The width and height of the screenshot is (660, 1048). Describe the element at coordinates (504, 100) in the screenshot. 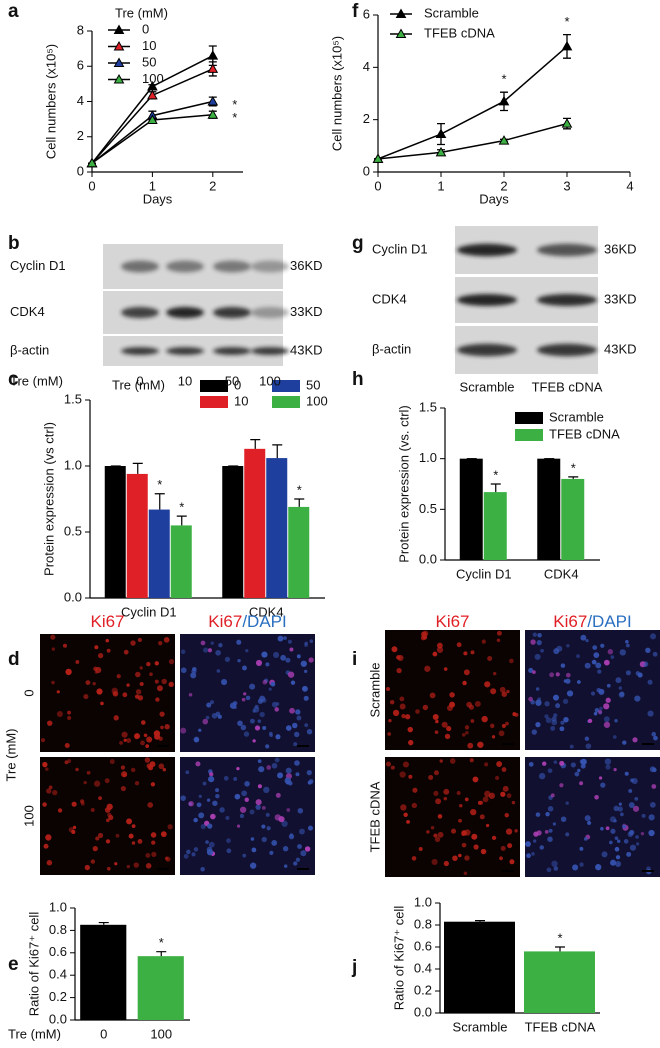

I see `marker` at that location.